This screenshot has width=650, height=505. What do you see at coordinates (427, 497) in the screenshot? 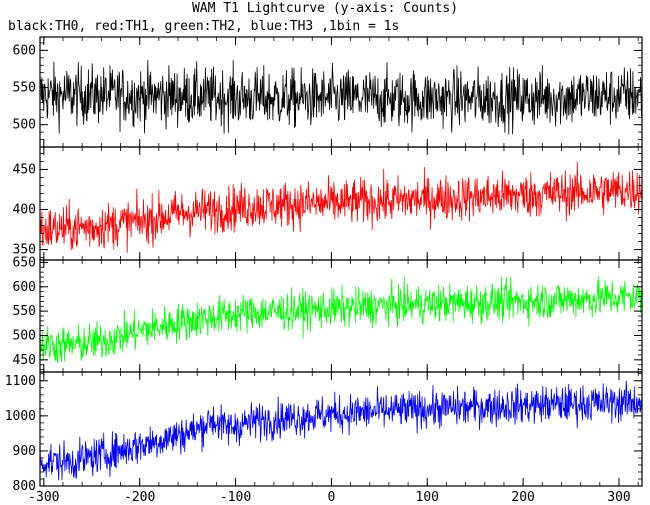
I see `x-tick-label: 100` at bounding box center [427, 497].